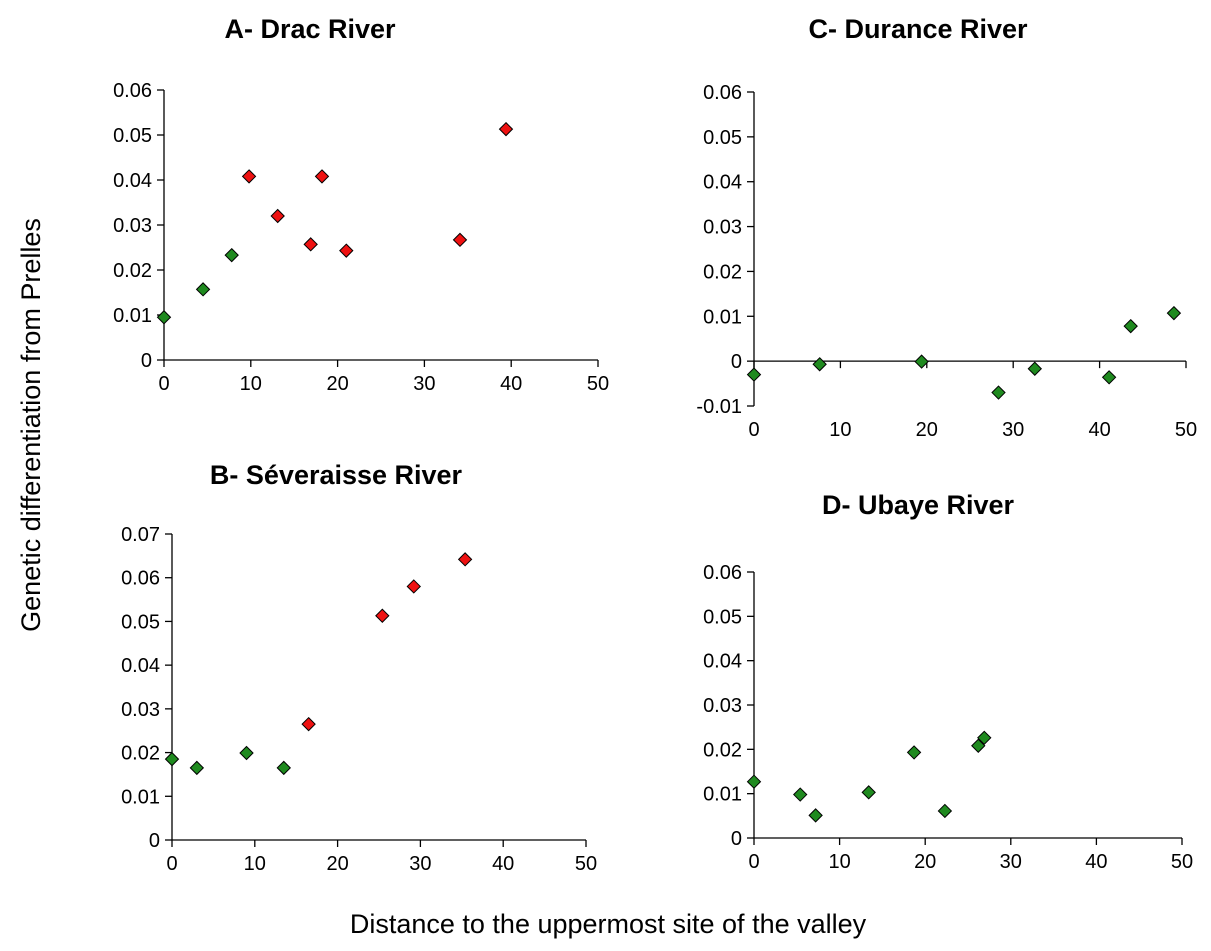 The image size is (1211, 951). What do you see at coordinates (719, 407) in the screenshot?
I see `y-tick-label: -0.01` at bounding box center [719, 407].